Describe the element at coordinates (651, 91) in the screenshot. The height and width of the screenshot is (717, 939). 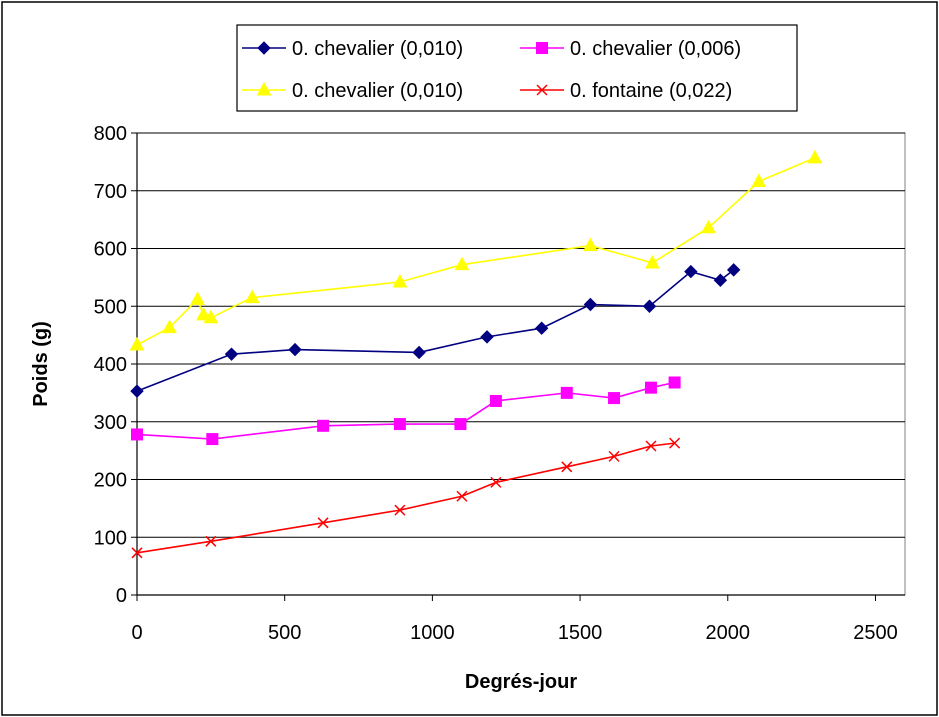
I see `legend-label: 0. fontaine (0,022)` at that location.